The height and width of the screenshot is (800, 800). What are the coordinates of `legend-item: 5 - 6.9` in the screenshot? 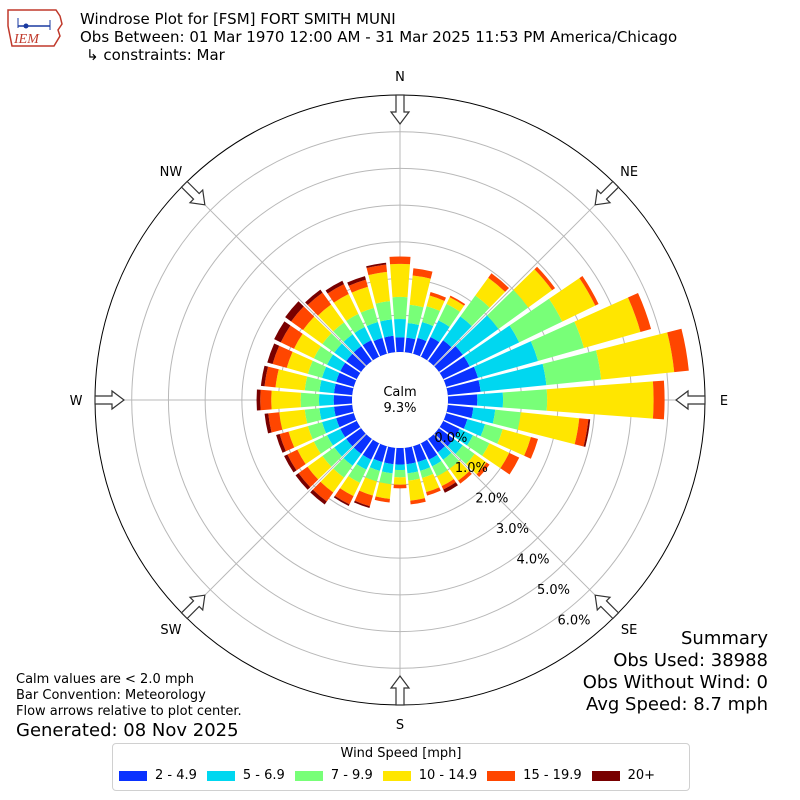 It's located at (245, 775).